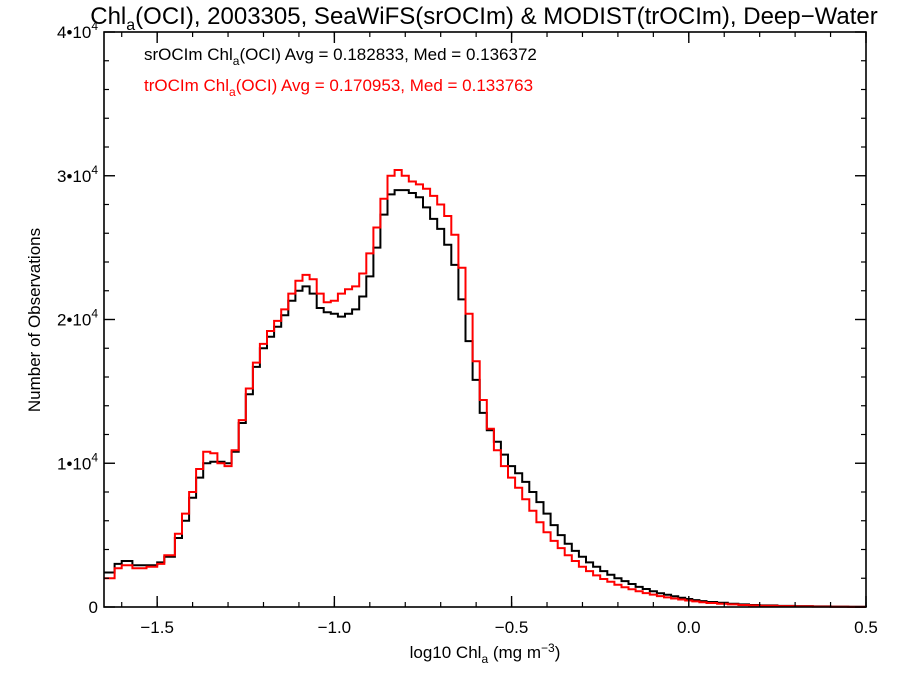  Describe the element at coordinates (866, 627) in the screenshot. I see `x-tick-label: 0.5` at that location.